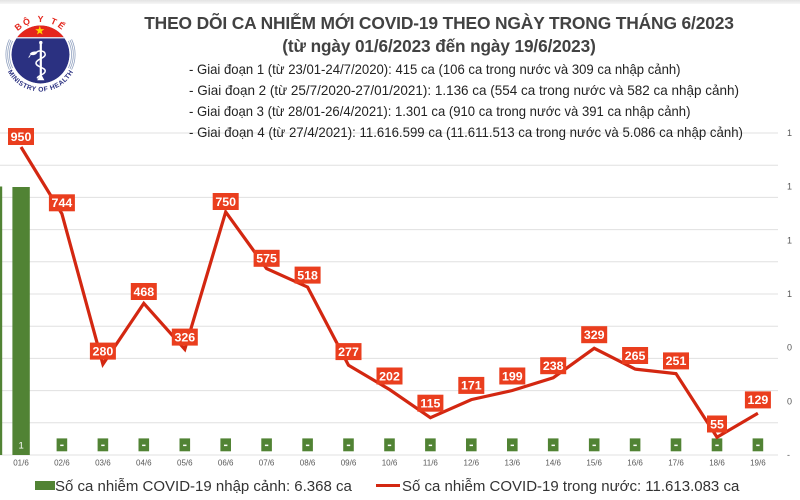 The height and width of the screenshot is (500, 800). I want to click on svg-text: 03/6, so click(103, 463).